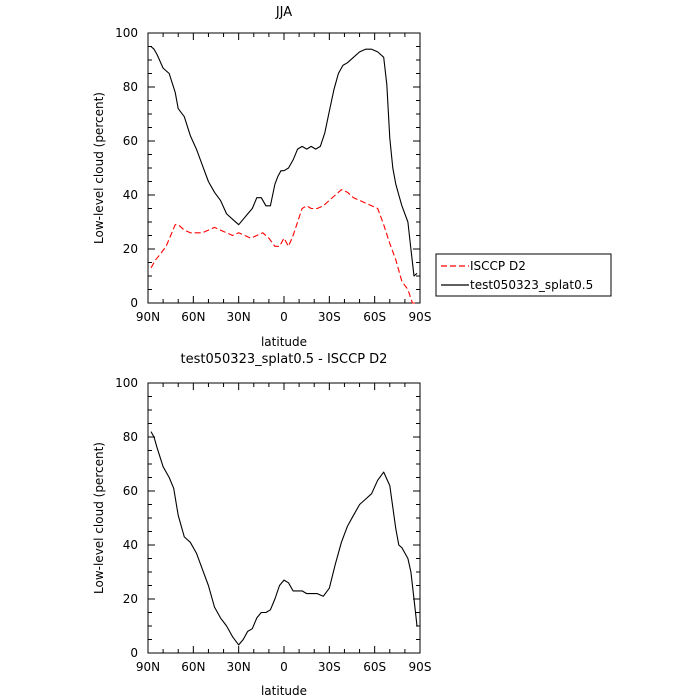 This screenshot has height=700, width=700. I want to click on legend-entry: ISCCP D2, so click(498, 266).